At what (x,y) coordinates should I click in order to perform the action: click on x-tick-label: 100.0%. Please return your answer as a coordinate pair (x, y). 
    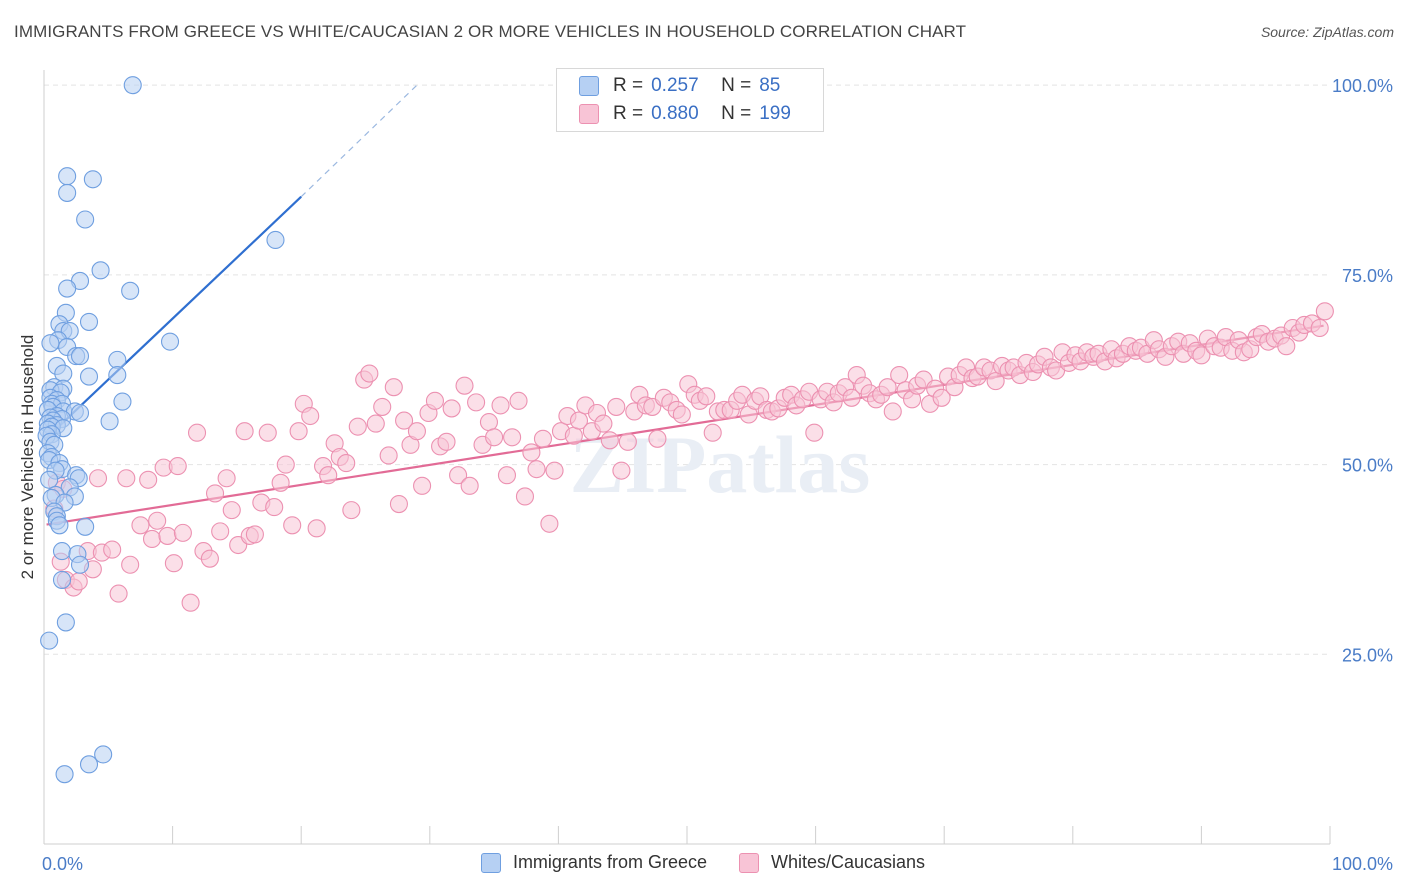
    Looking at the image, I should click on (1362, 864).